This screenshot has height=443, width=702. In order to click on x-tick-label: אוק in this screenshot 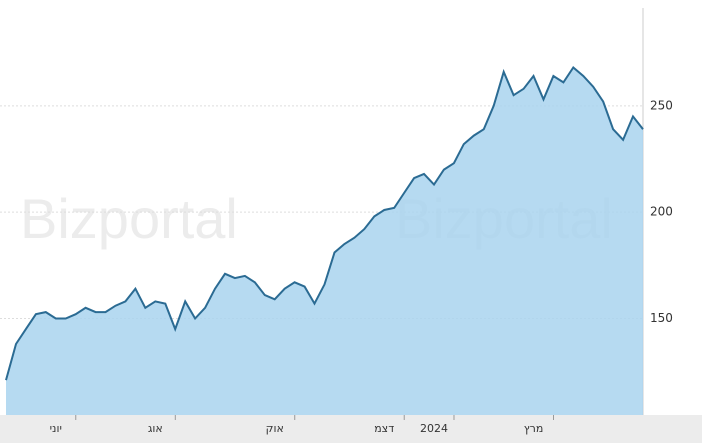, I will do `click(275, 428)`.